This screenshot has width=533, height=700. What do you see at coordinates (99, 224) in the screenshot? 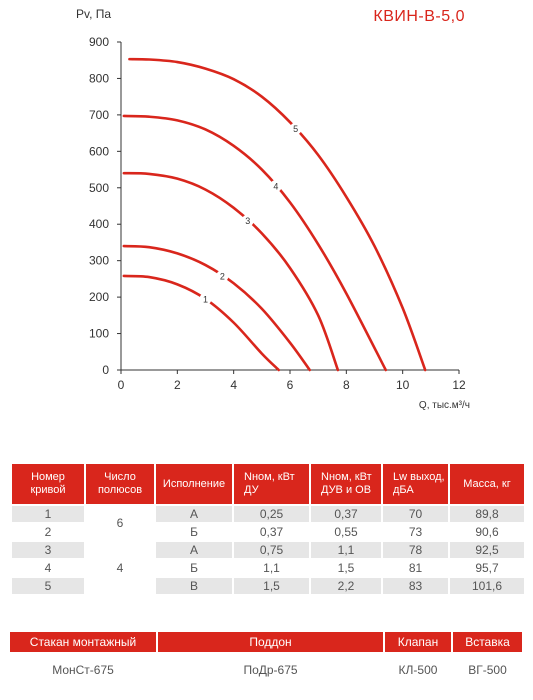
I see `y-tick-label: 400` at bounding box center [99, 224].